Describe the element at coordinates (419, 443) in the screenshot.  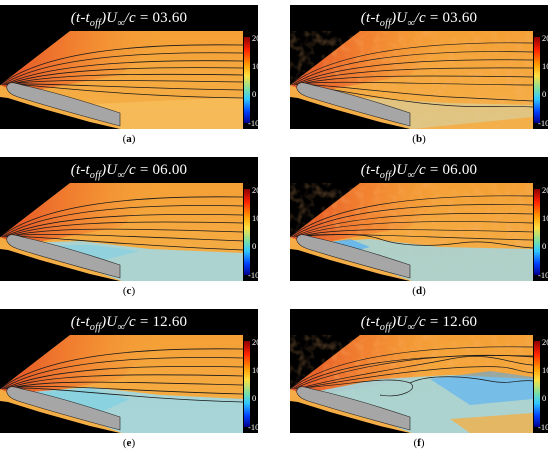
I see `caption-f: (f)` at that location.